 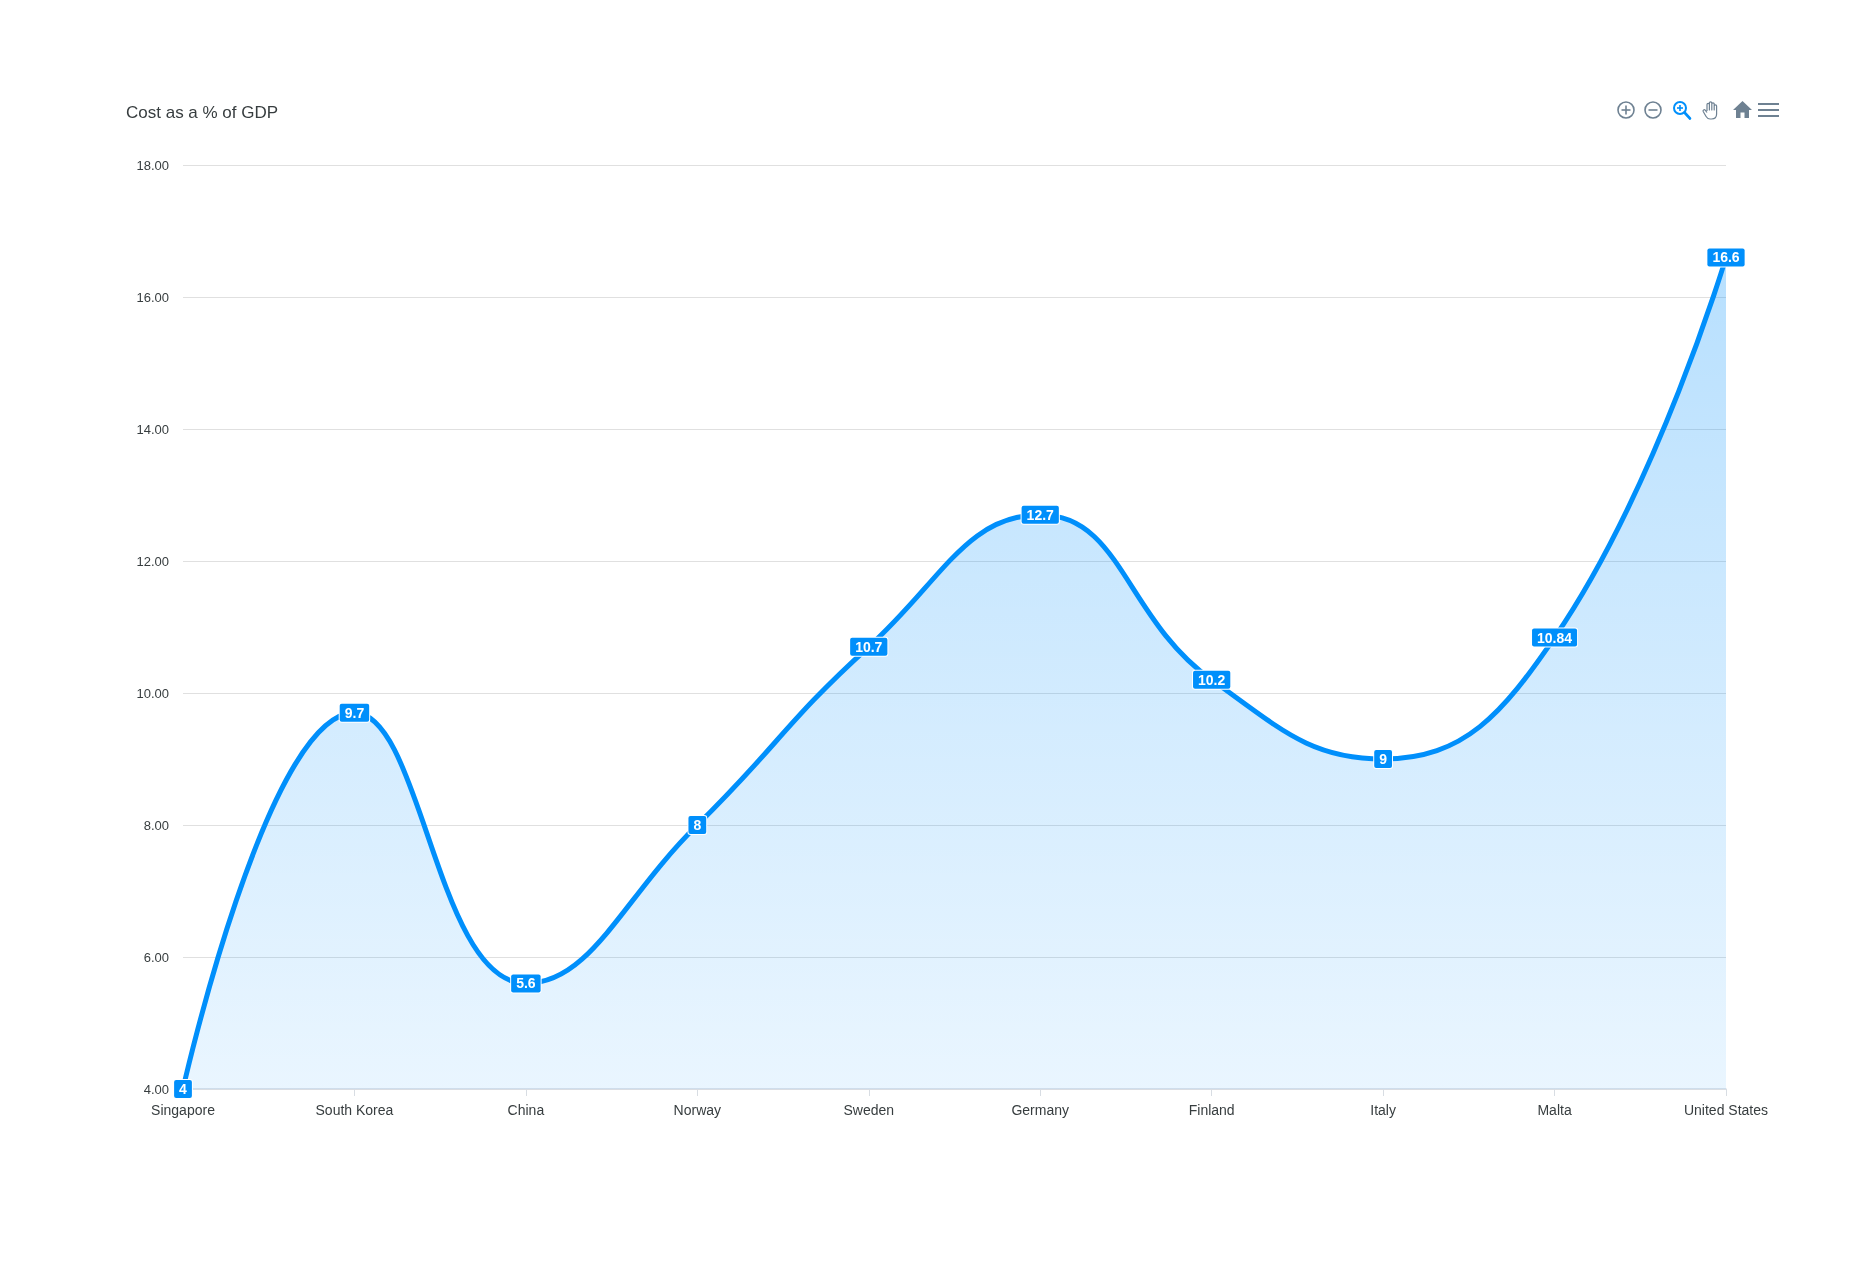 What do you see at coordinates (1383, 1110) in the screenshot?
I see `x-tick-label: Italy` at bounding box center [1383, 1110].